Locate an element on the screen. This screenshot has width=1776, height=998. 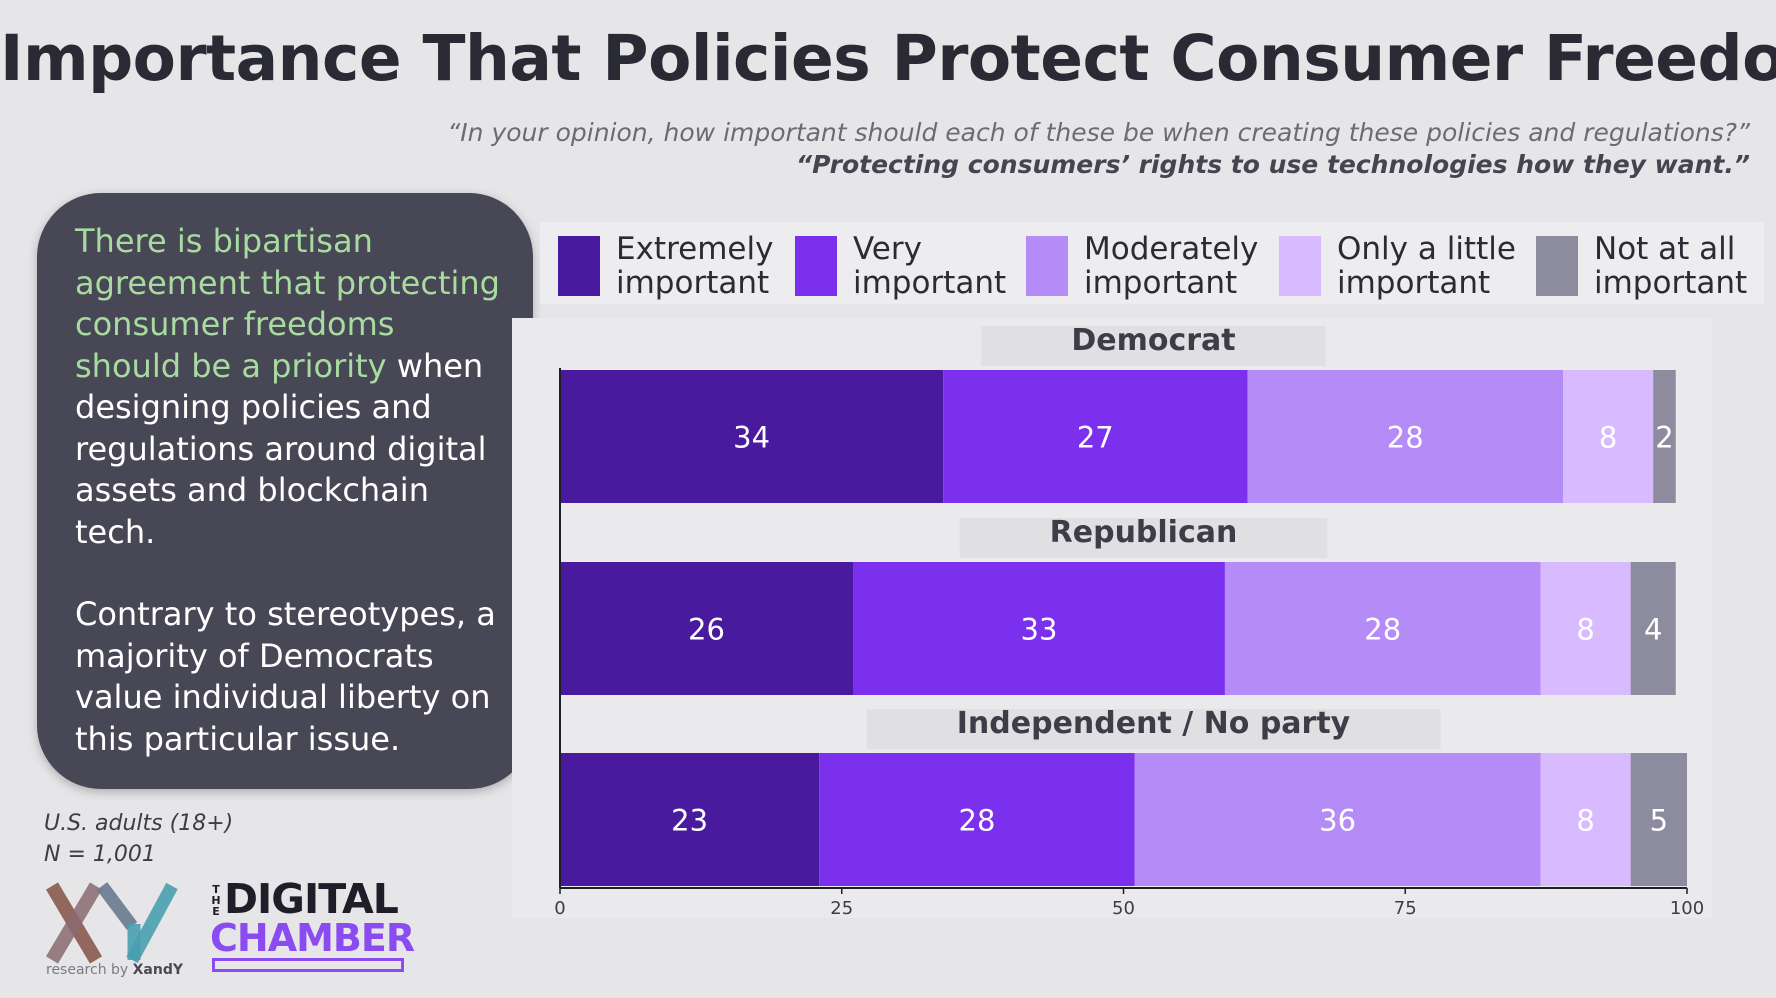
legend-label: Moderately important is located at coordinates (1171, 266).